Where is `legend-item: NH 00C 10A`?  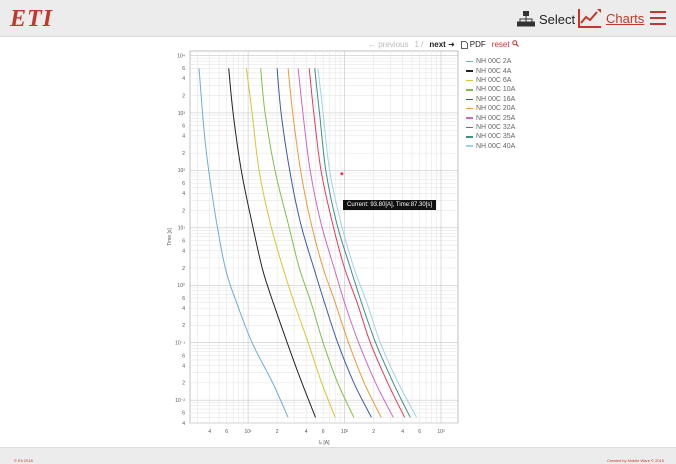 legend-item: NH 00C 10A is located at coordinates (490, 89).